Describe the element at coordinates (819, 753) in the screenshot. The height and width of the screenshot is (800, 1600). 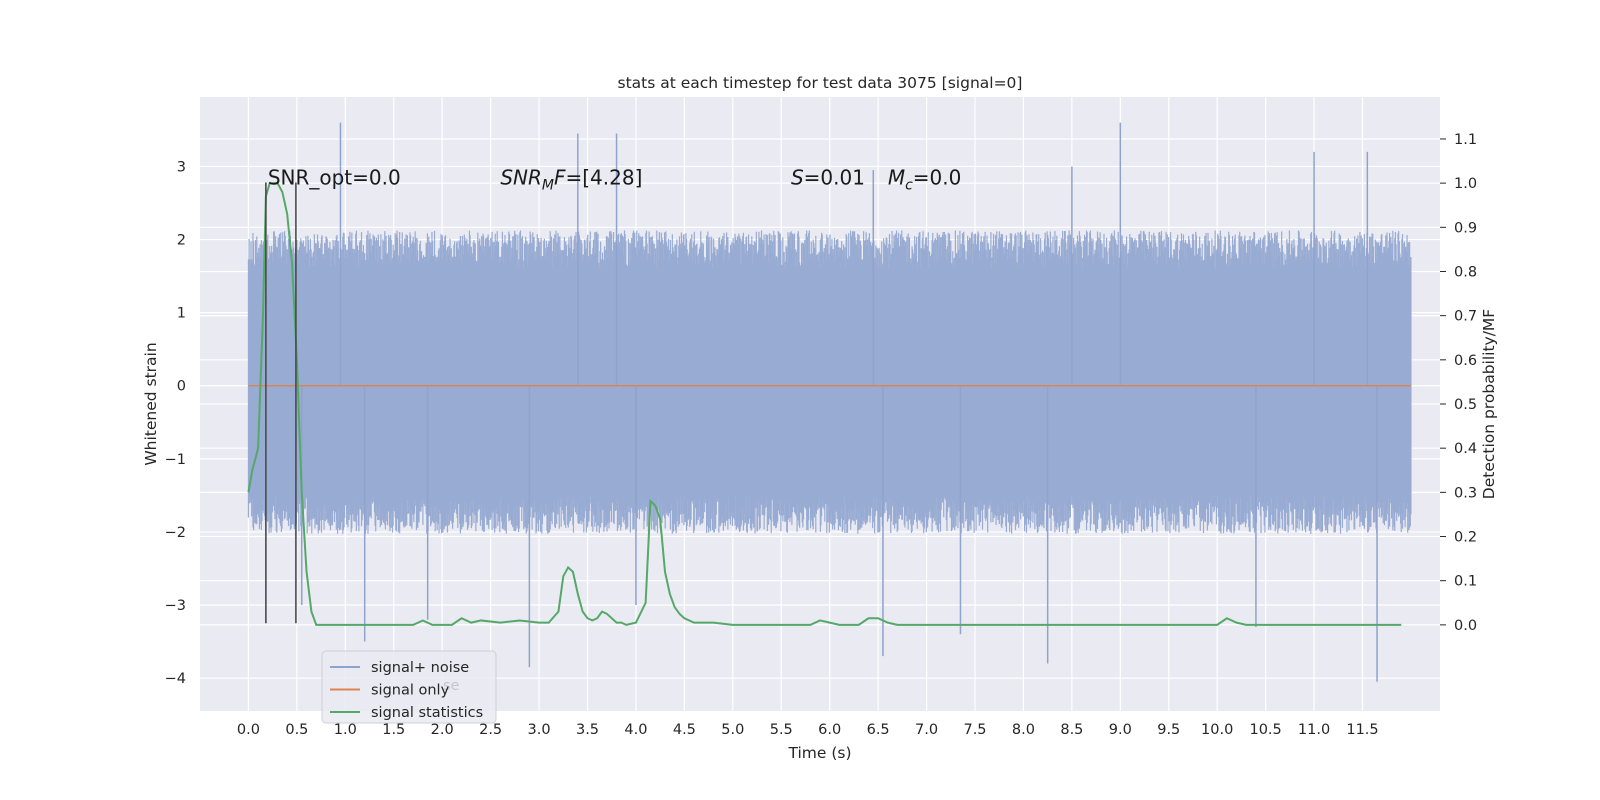
I see `x-axis-title: Time (s)` at that location.